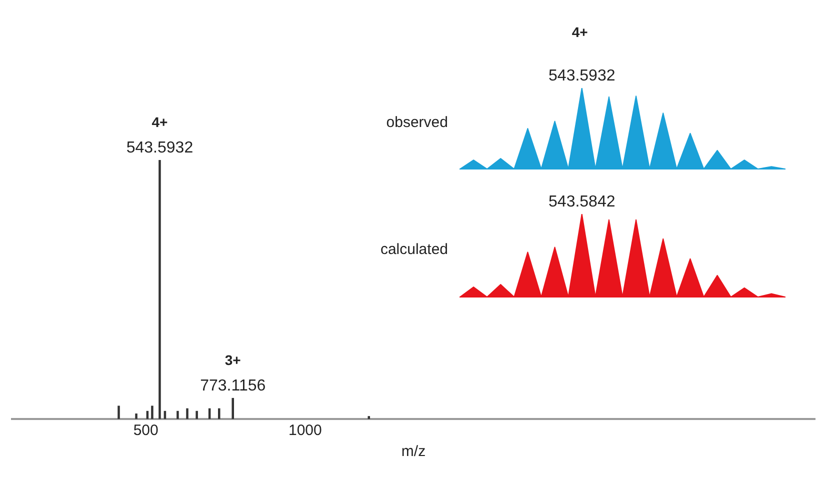 The height and width of the screenshot is (491, 822). I want to click on annotation: 4+ 543.5932, so click(160, 135).